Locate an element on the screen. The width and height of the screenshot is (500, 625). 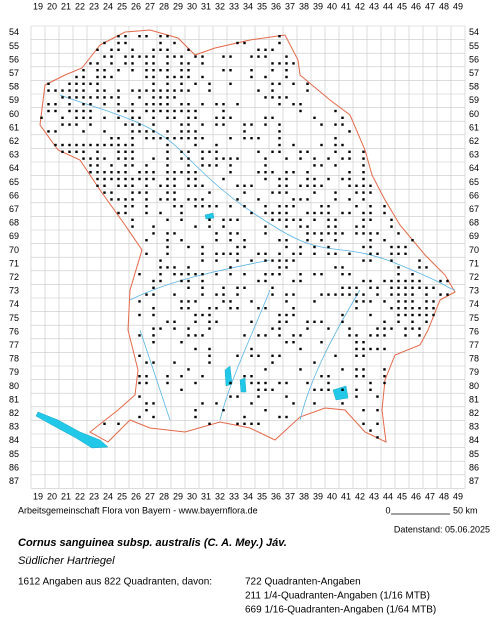
column-label: 49 is located at coordinates (458, 496).